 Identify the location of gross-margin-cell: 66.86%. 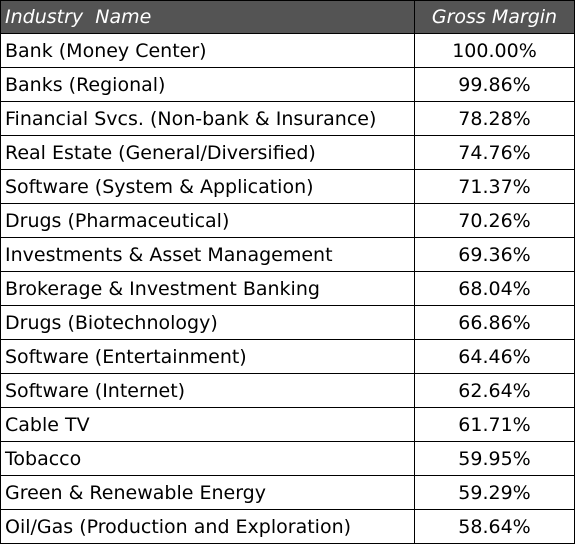
(494, 322).